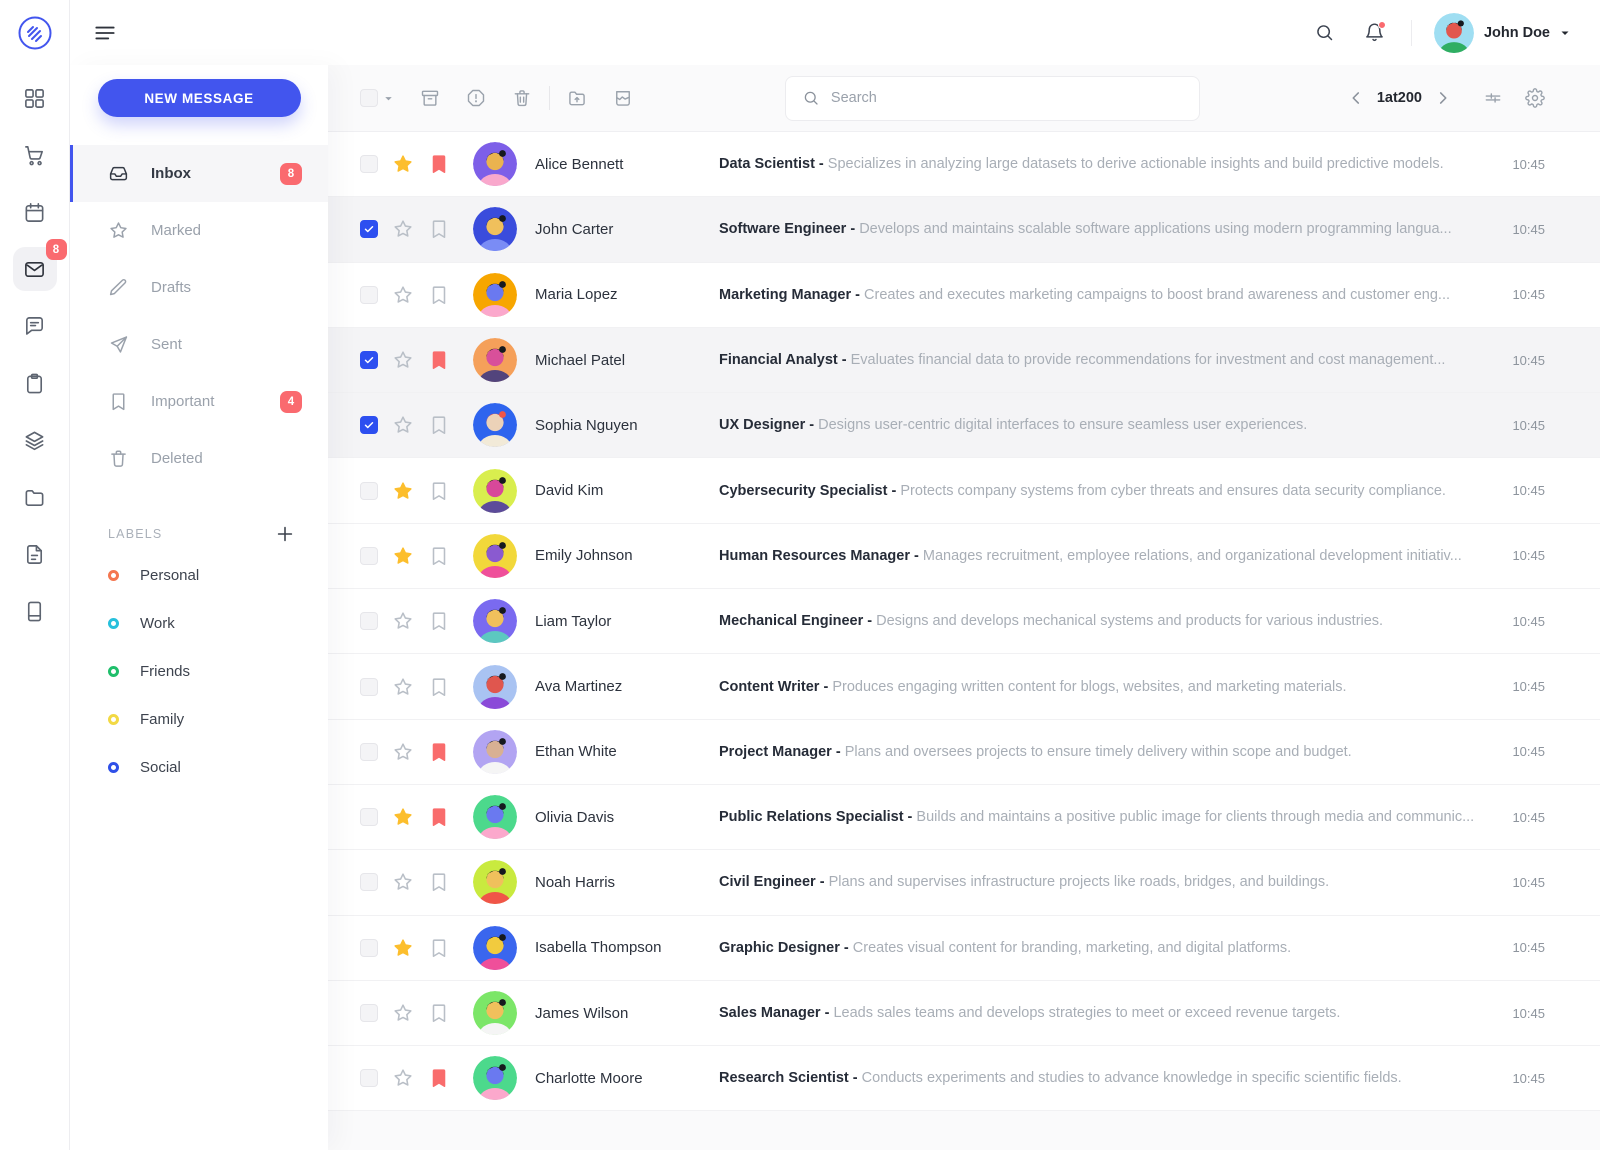 The height and width of the screenshot is (1150, 1600). What do you see at coordinates (199, 575) in the screenshot?
I see `label-item-personal: Personal` at bounding box center [199, 575].